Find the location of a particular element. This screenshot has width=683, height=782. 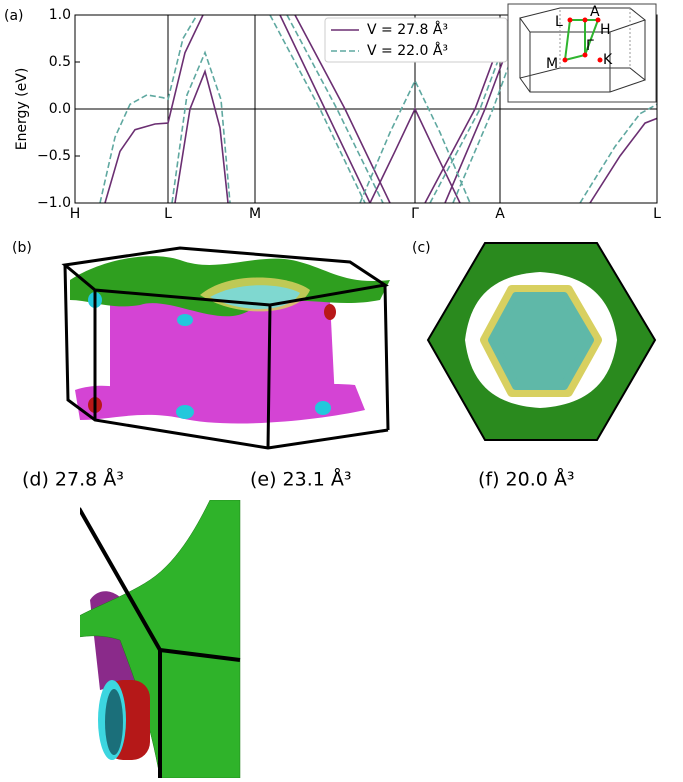

y-tick-label: 1.0 is located at coordinates (60, 15).